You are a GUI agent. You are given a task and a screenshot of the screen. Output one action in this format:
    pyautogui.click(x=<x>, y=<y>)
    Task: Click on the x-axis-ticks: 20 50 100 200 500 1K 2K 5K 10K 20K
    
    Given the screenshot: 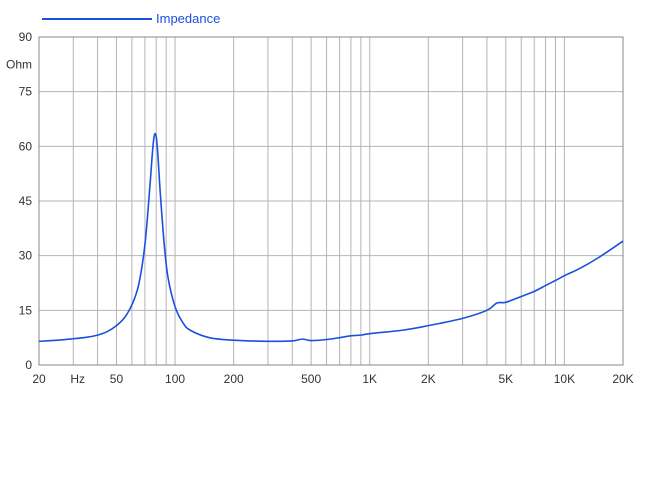 What is the action you would take?
    pyautogui.click(x=332, y=379)
    